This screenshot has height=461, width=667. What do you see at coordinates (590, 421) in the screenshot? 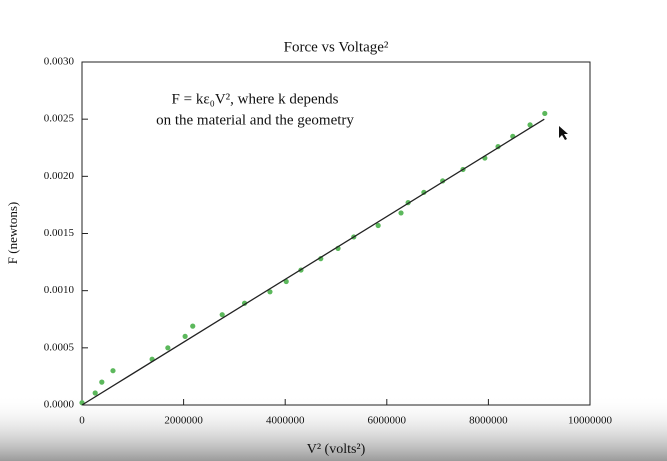
I see `x-tick-label: 10000000` at bounding box center [590, 421].